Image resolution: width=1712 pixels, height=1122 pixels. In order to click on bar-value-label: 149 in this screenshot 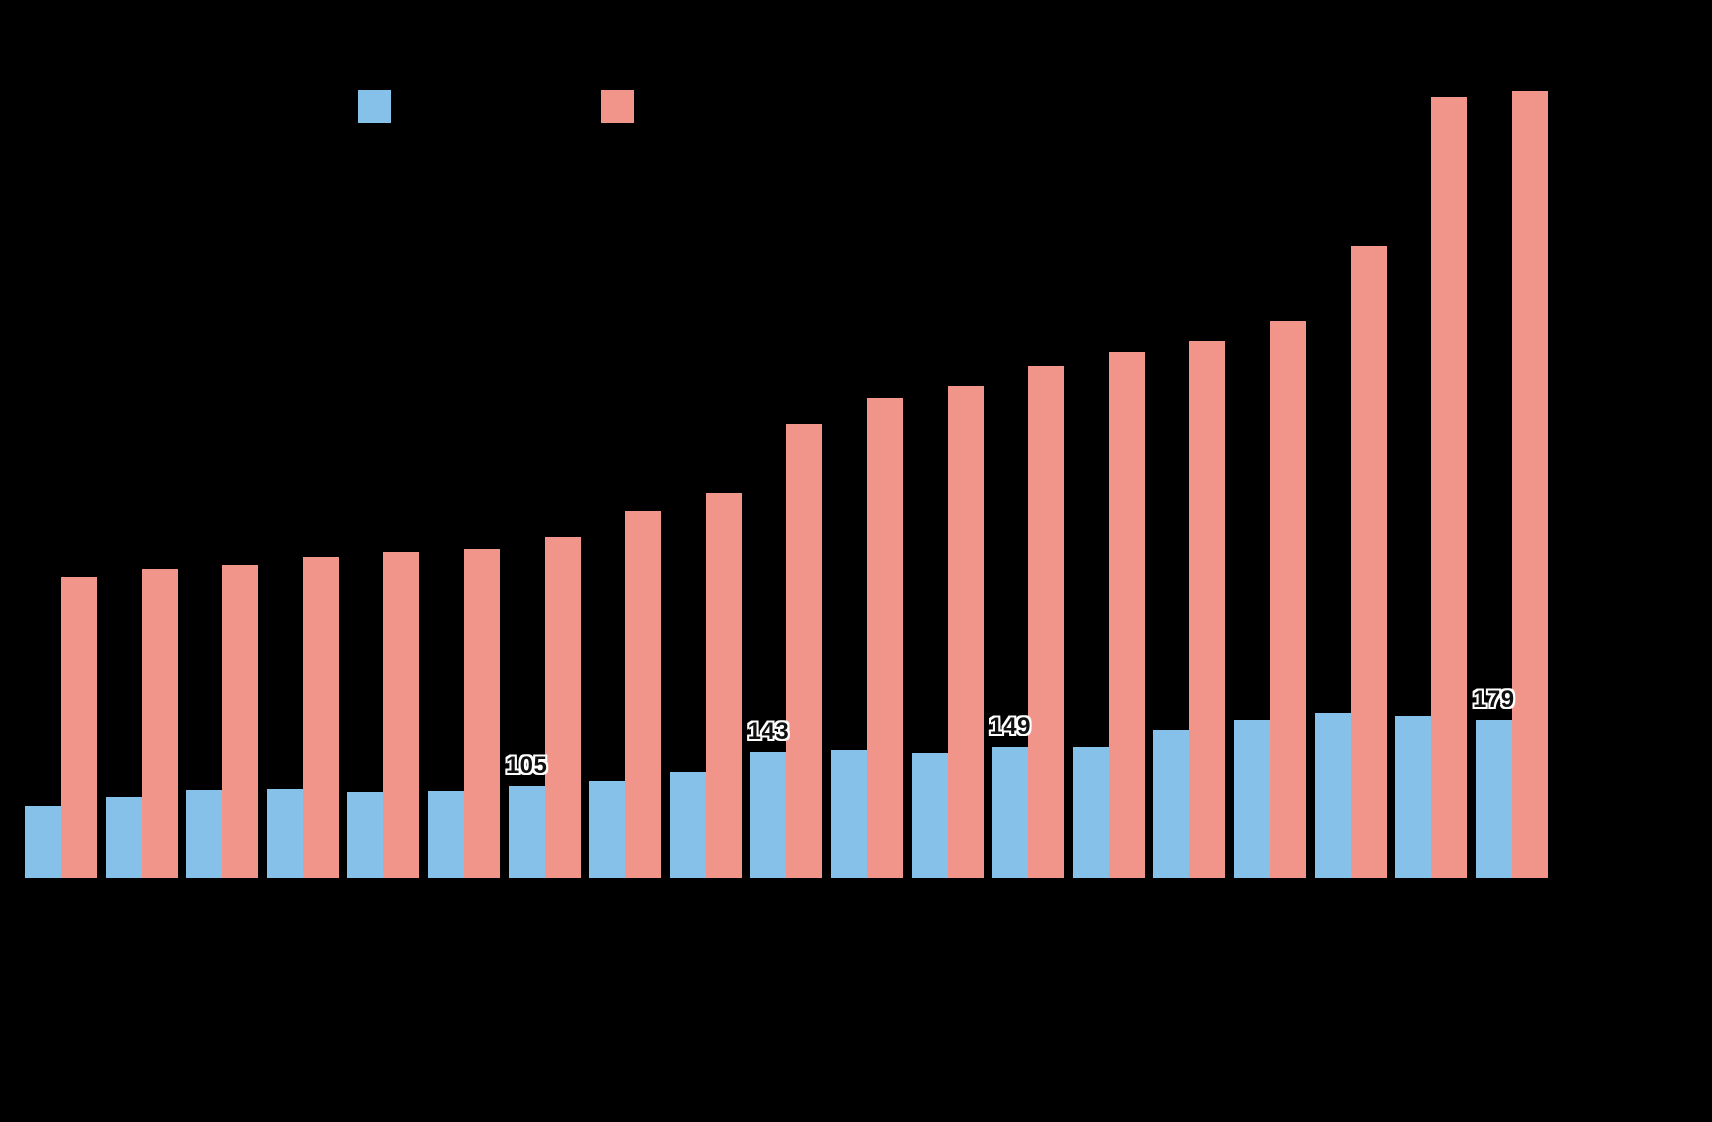, I will do `click(1010, 726)`.